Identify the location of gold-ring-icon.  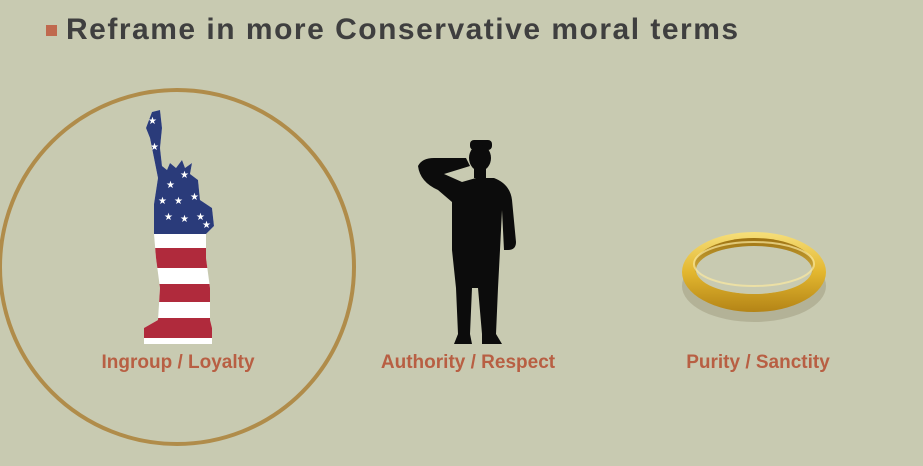
(754, 278).